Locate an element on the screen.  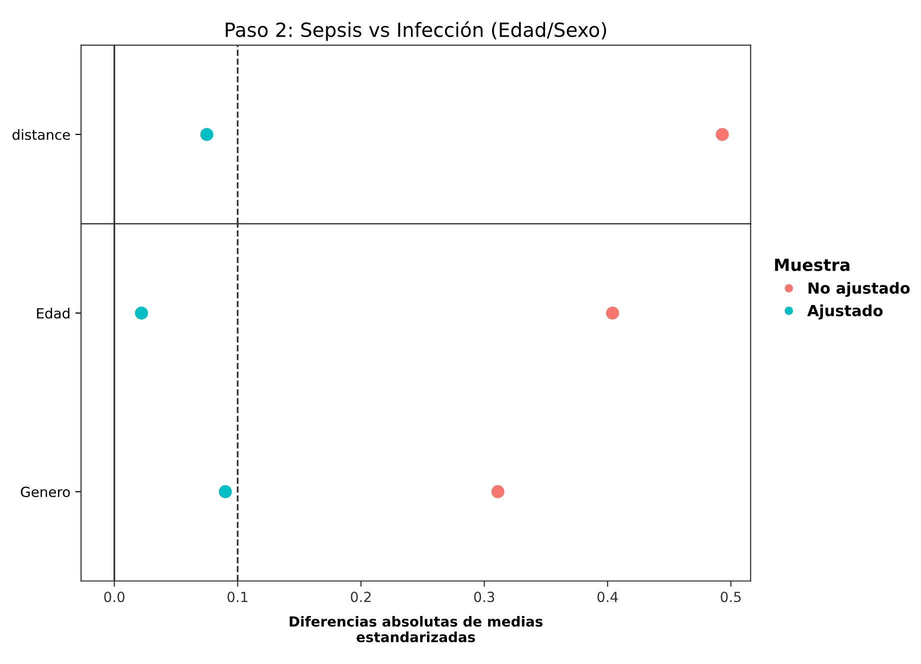
x-tick-label: 0.2 is located at coordinates (360, 597).